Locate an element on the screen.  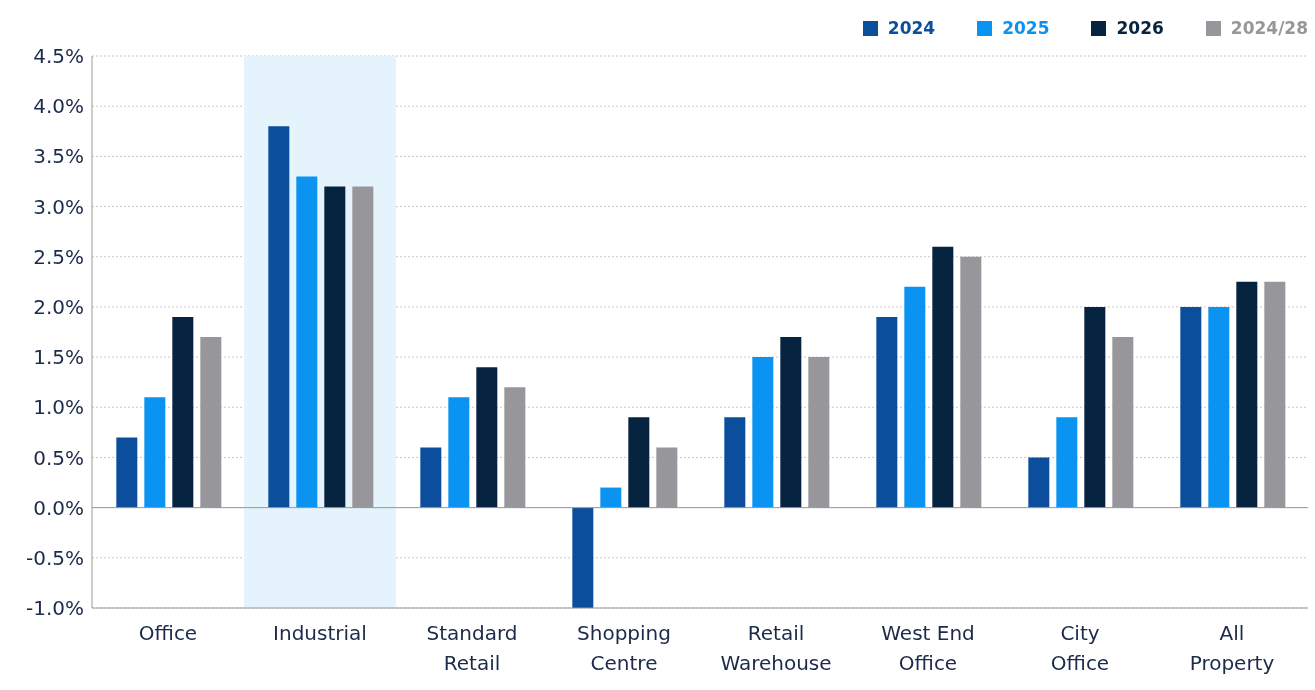
y-tick-label: 3.5% is located at coordinates (58, 156).